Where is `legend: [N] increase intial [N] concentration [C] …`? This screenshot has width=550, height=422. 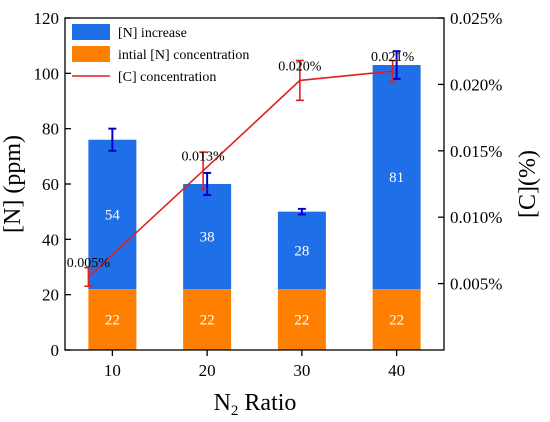
legend: [N] increase intial [N] concentration [C] … is located at coordinates (160, 54).